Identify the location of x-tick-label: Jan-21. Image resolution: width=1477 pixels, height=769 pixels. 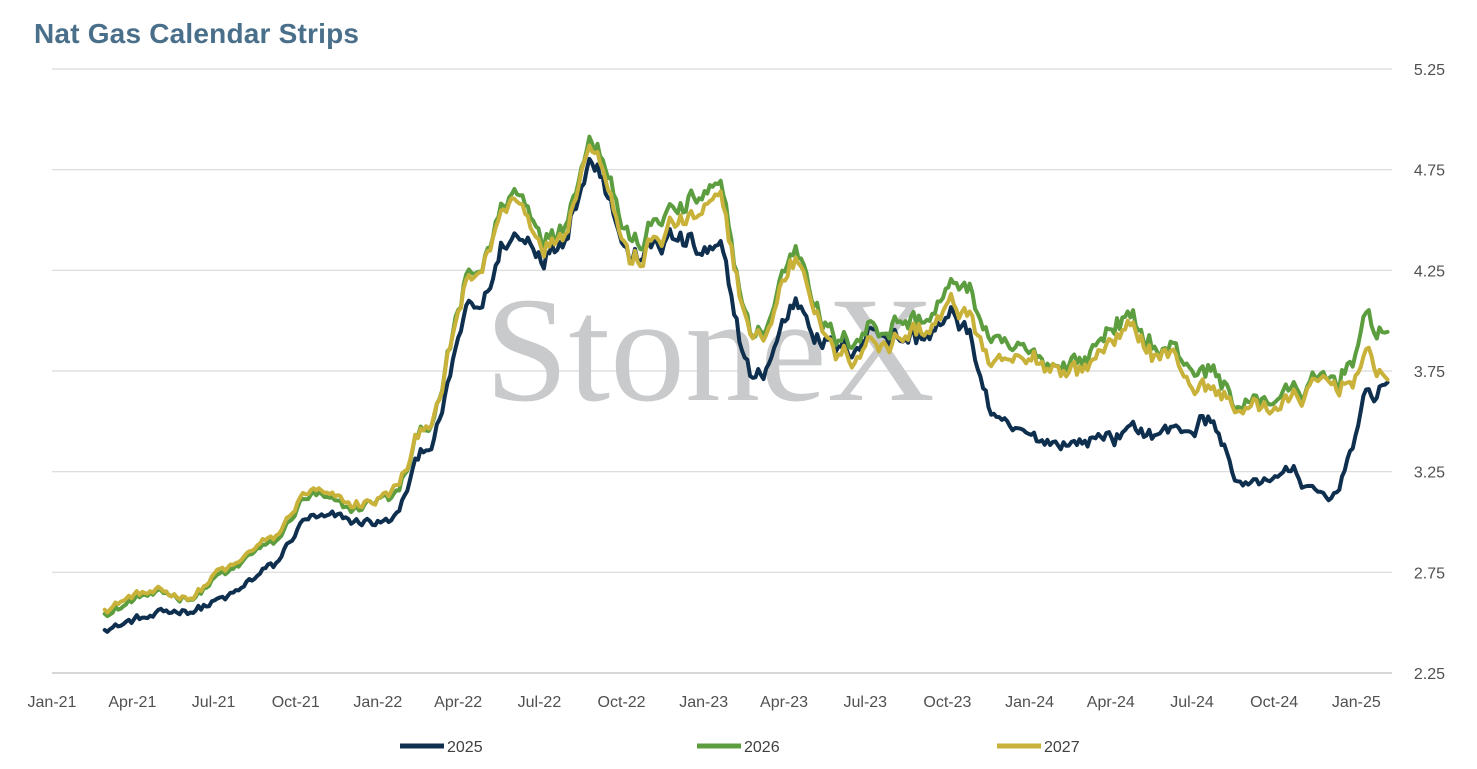
(52, 702).